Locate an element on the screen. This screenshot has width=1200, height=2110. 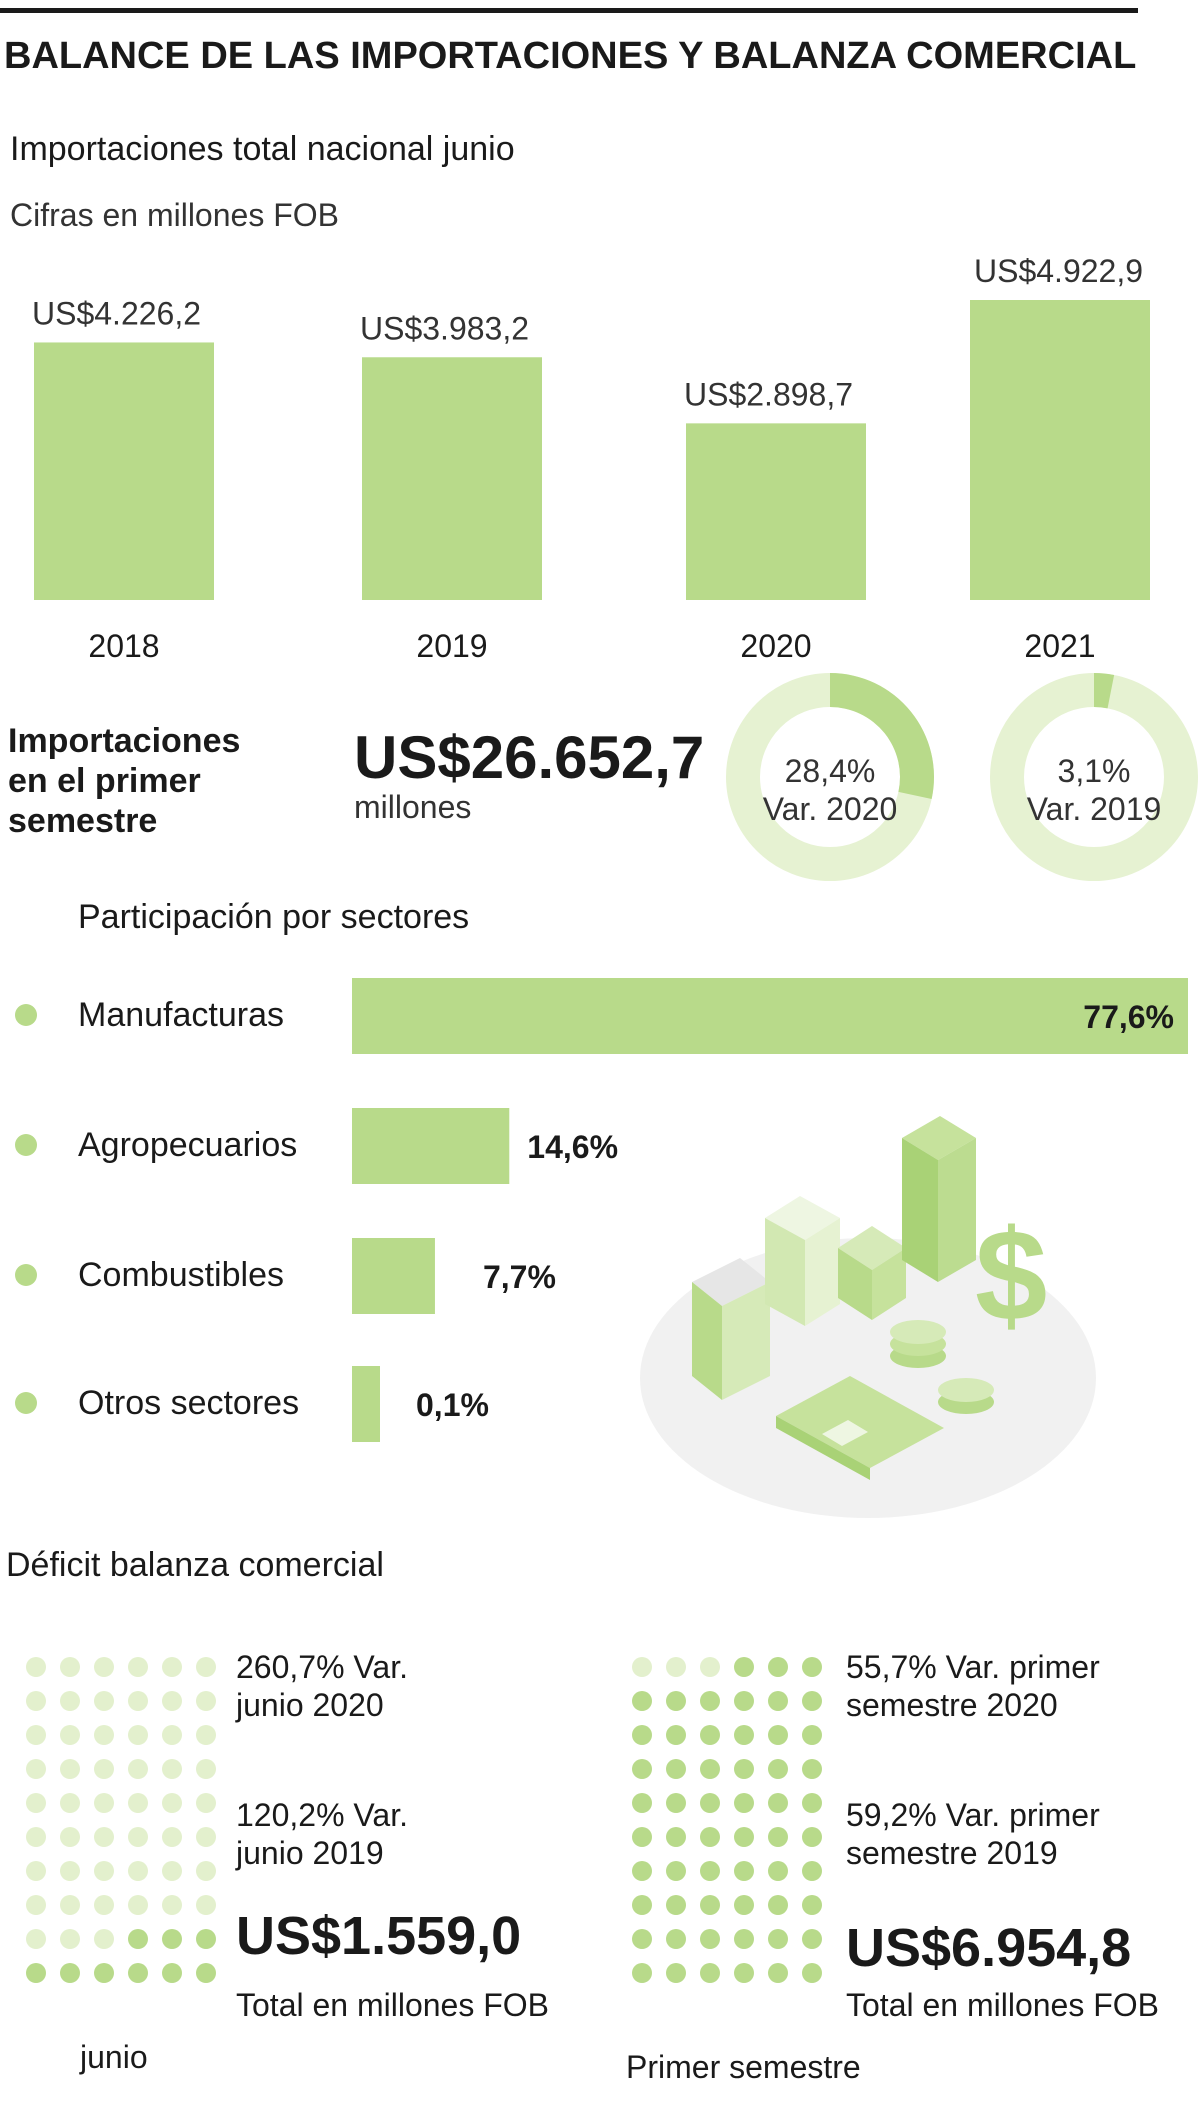
sector-value-label: 7,7% is located at coordinates (519, 1277).